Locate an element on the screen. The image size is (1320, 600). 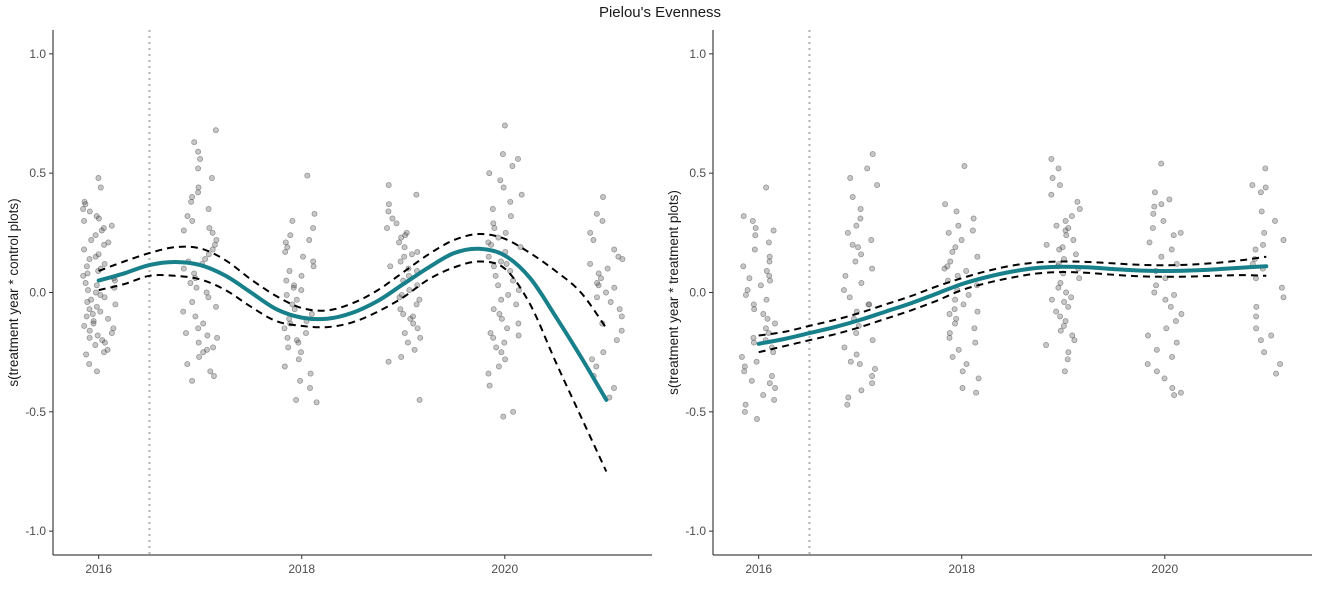
y-axis-title: s(treatment year * treatment plots) is located at coordinates (673, 292).